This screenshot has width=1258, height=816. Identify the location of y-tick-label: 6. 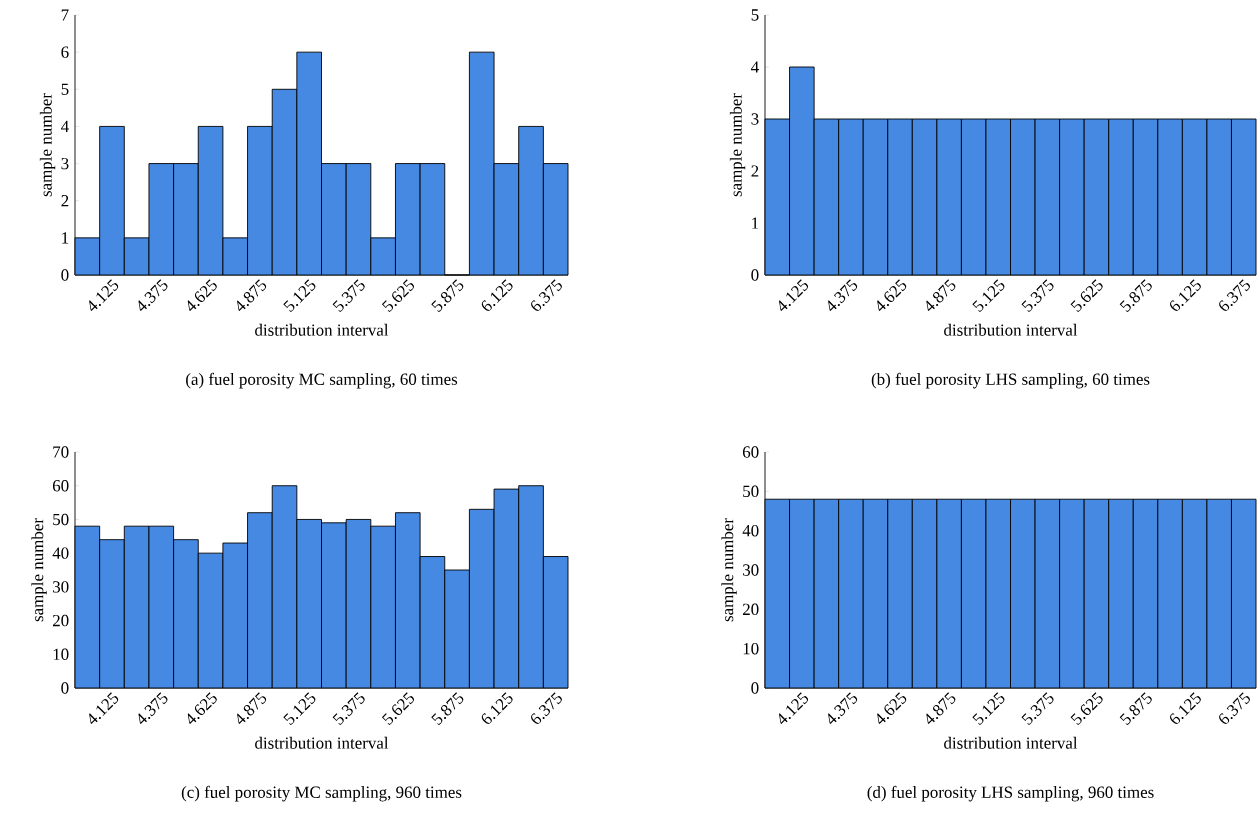
(65, 52).